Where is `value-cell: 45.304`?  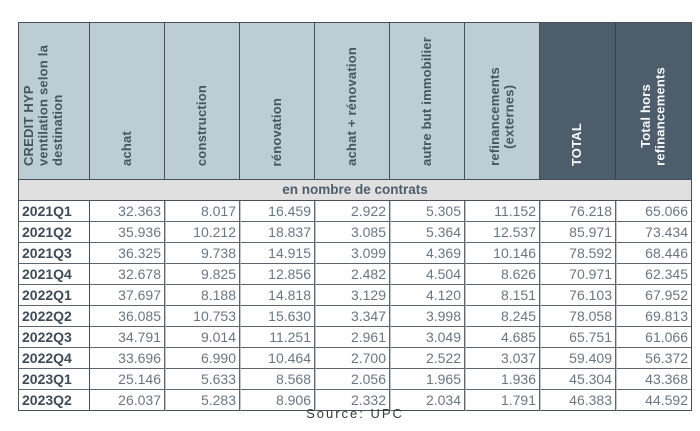
value-cell: 45.304 is located at coordinates (578, 379).